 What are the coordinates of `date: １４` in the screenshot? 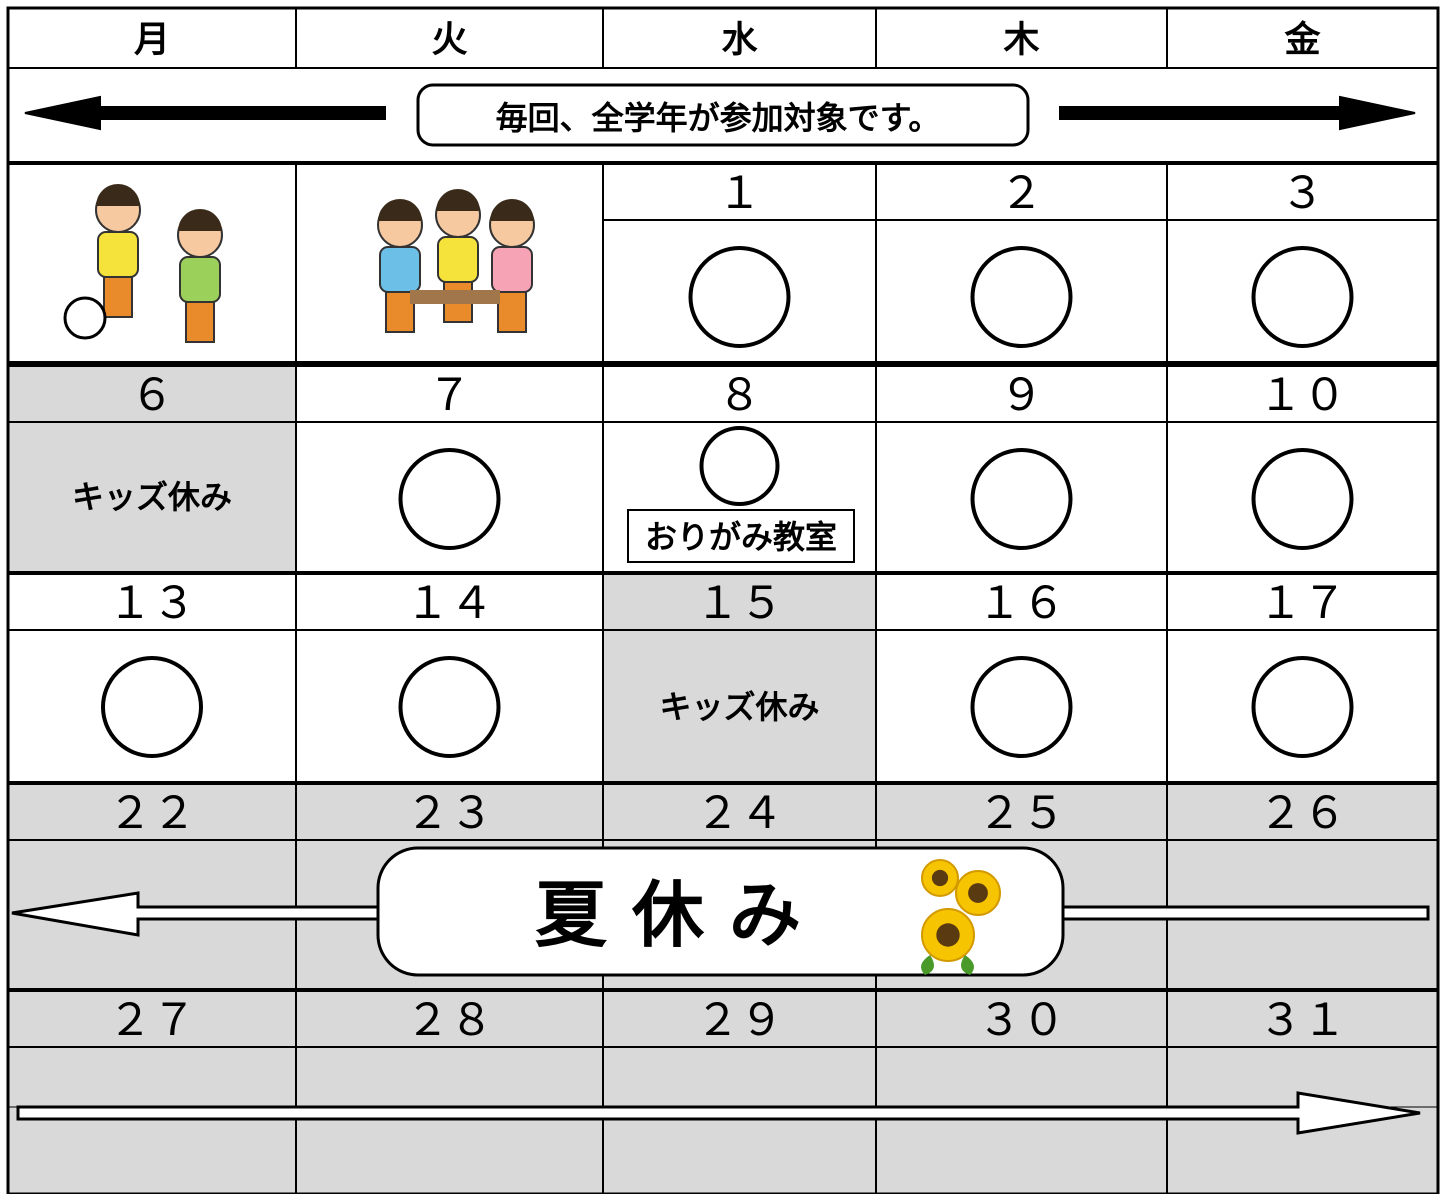 It's located at (450, 603).